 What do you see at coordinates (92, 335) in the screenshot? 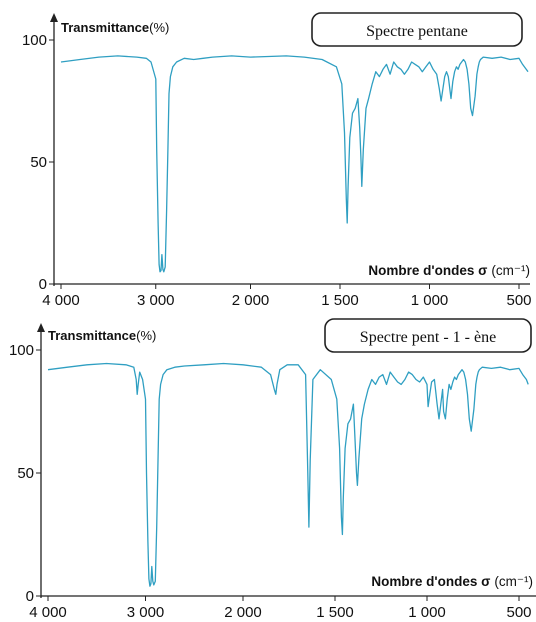
I see `chart-pentene-ylabel-text: Transmittance` at bounding box center [92, 335].